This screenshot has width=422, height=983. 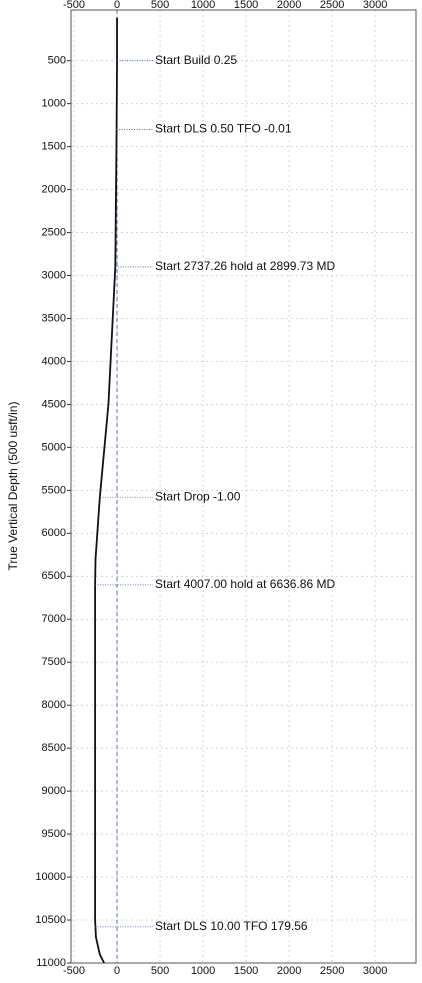 I want to click on annotation: Start Drop -1.00, so click(x=198, y=496).